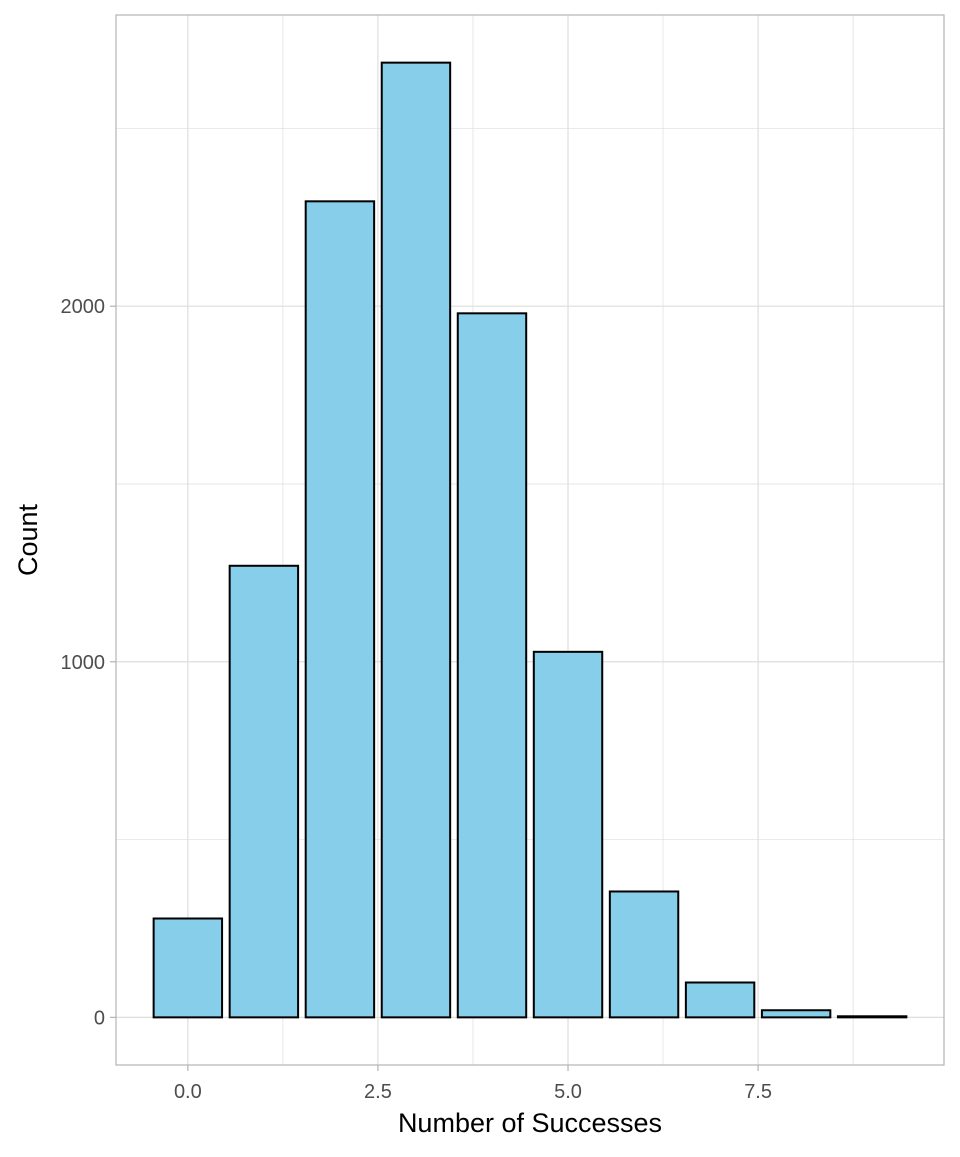 This screenshot has width=960, height=1157. What do you see at coordinates (99, 1018) in the screenshot?
I see `y-tick-label: 0` at bounding box center [99, 1018].